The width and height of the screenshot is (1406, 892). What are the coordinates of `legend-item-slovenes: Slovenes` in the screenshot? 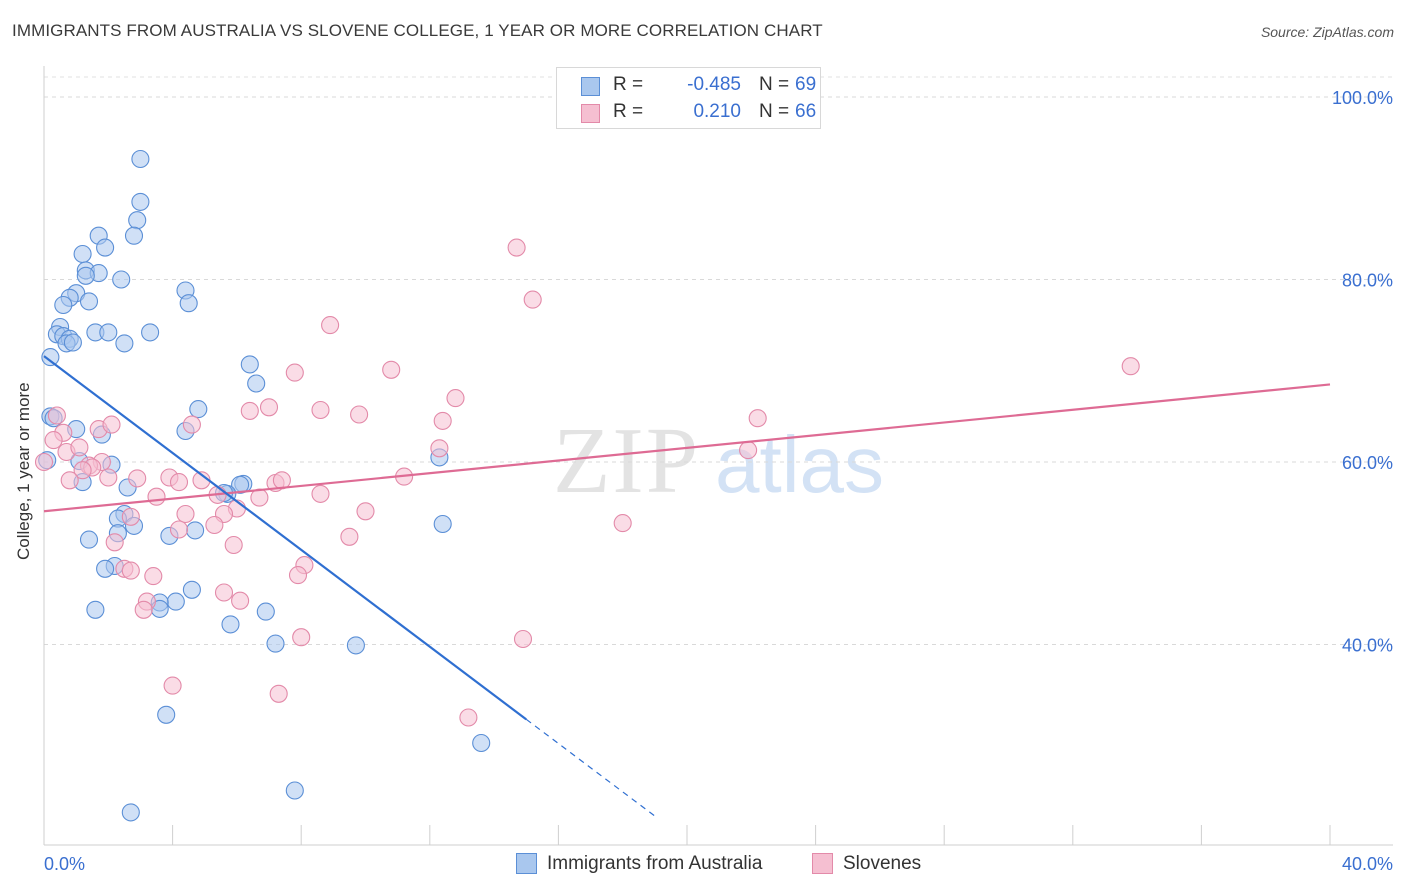 It's located at (877, 865).